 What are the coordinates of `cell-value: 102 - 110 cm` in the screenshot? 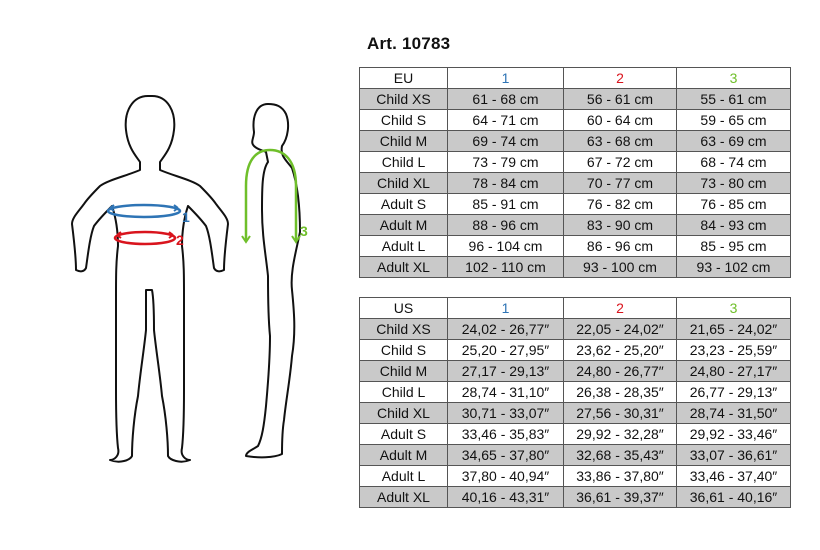 It's located at (505, 267).